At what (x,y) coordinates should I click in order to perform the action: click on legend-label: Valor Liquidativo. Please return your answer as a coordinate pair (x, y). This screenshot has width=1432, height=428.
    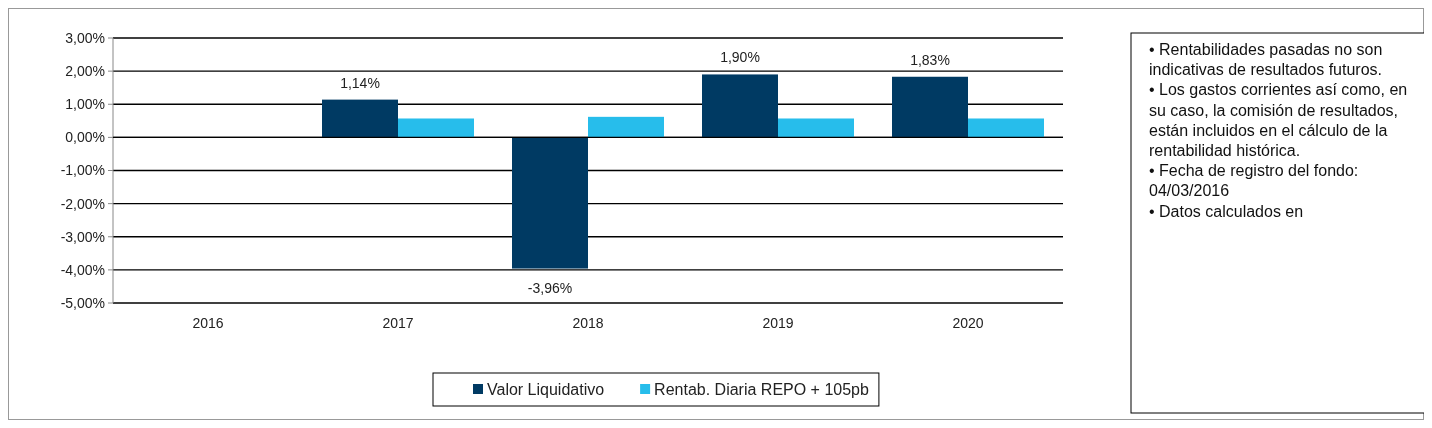
    Looking at the image, I should click on (546, 389).